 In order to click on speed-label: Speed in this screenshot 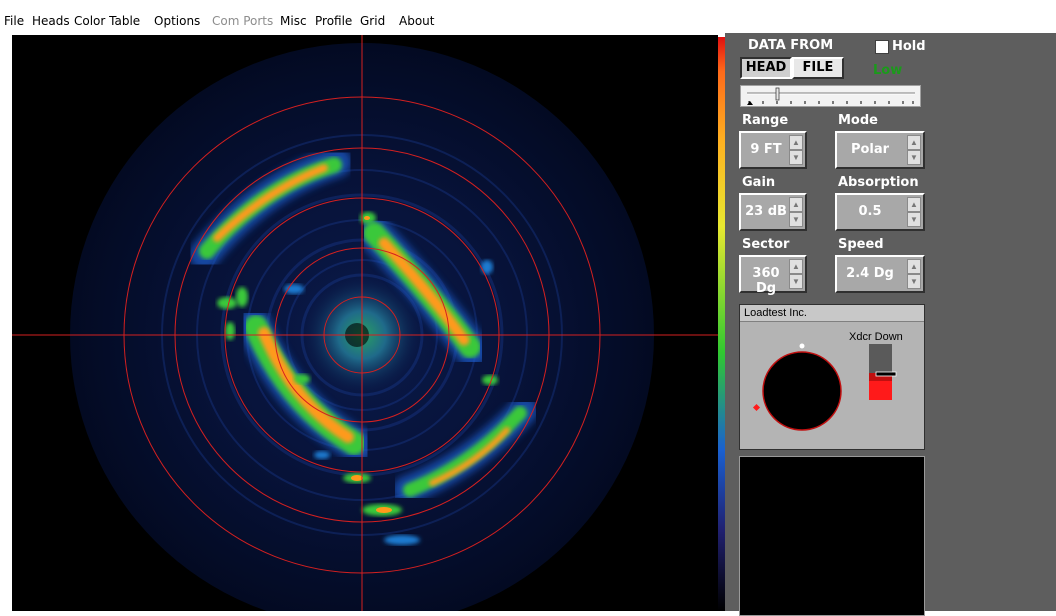, I will do `click(861, 244)`.